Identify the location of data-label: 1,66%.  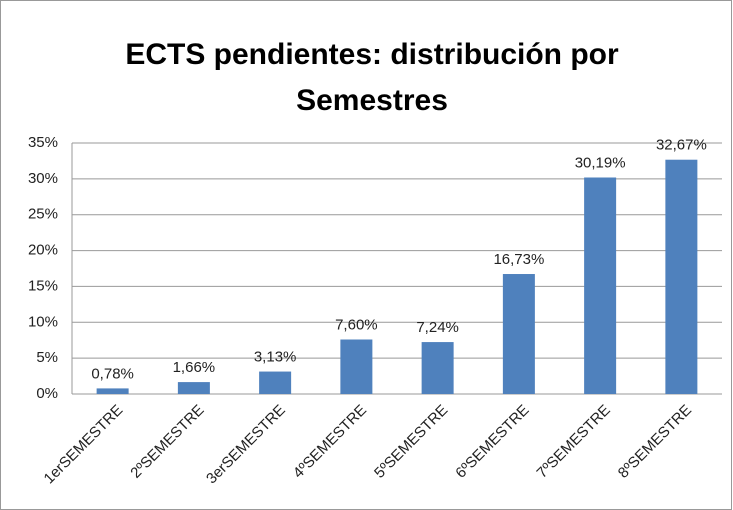
(194, 367).